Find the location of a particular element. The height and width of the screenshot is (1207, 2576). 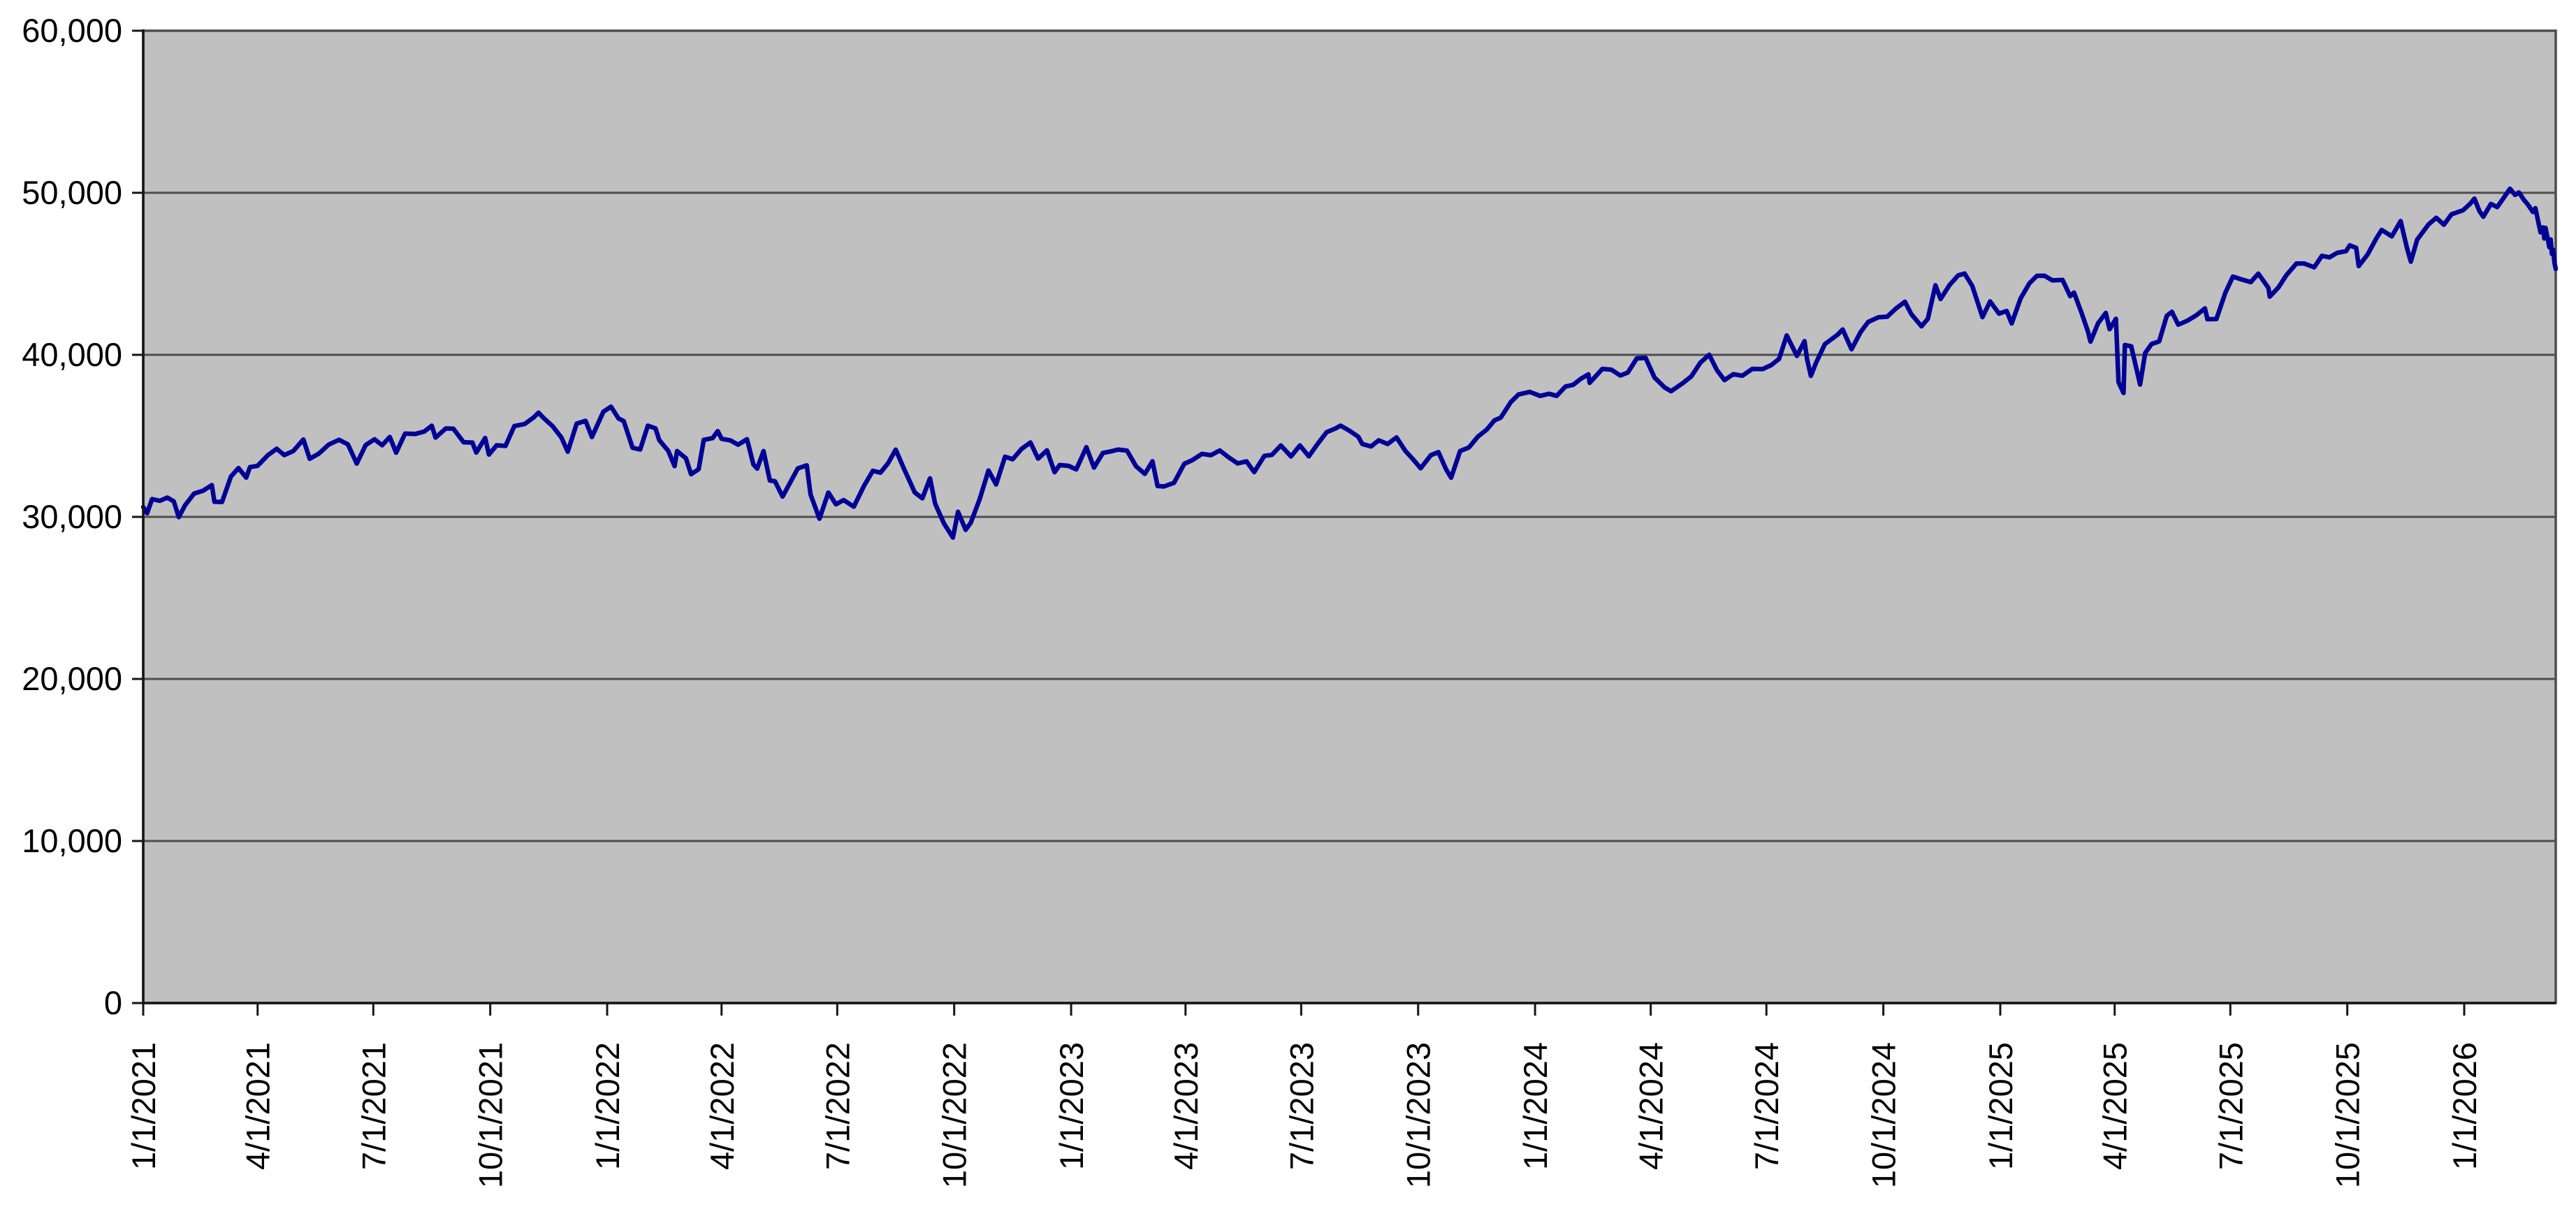

x-axis-label: 7/1/2025 is located at coordinates (2230, 1106).